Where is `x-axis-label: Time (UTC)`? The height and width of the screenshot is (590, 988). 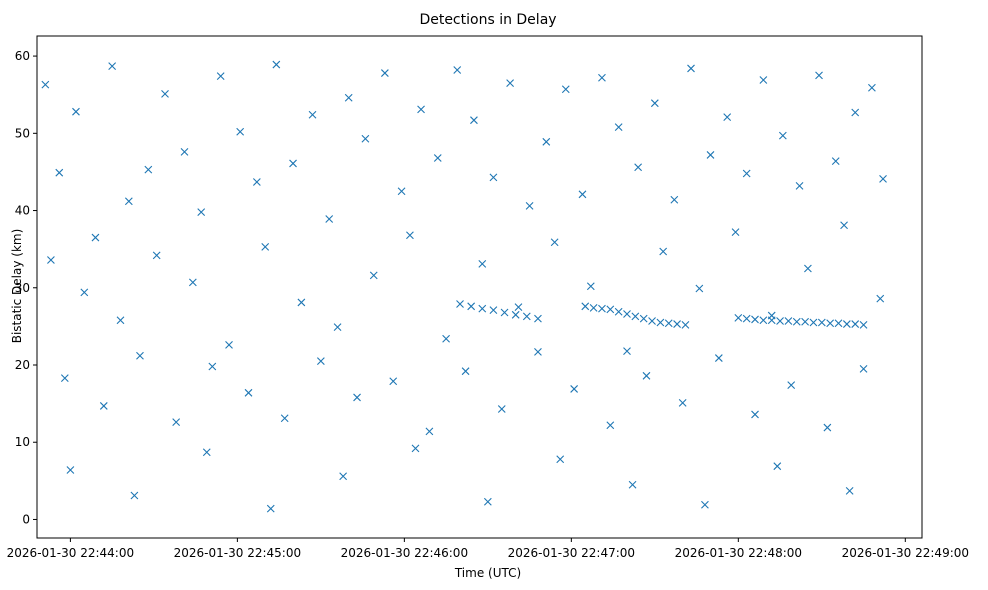 x-axis-label: Time (UTC) is located at coordinates (487, 573).